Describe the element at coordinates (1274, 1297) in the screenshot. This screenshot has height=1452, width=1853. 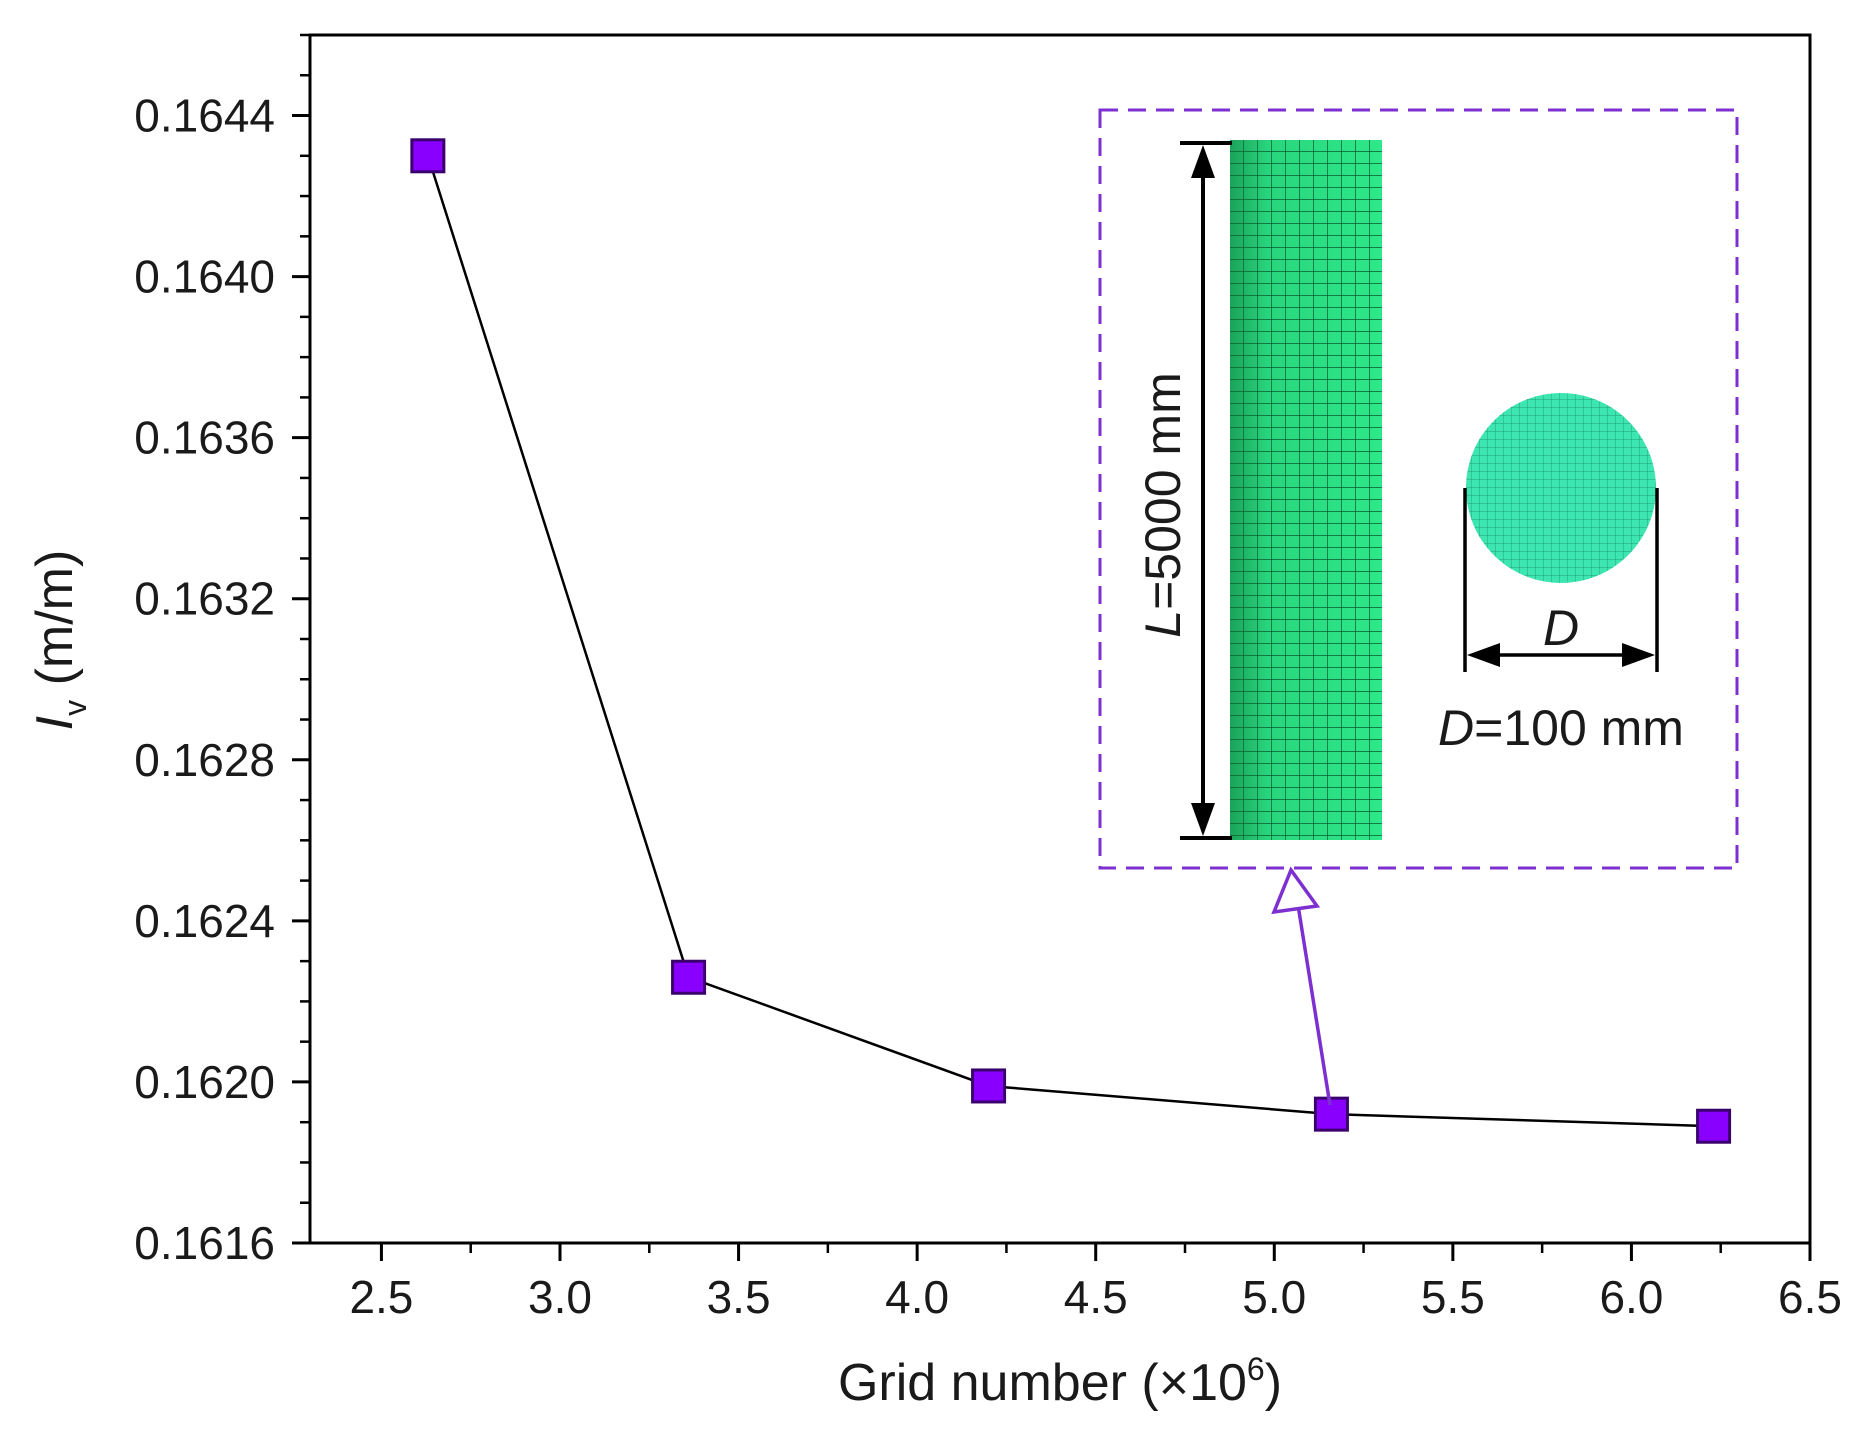
I see `x-tick-label: 5.0` at that location.